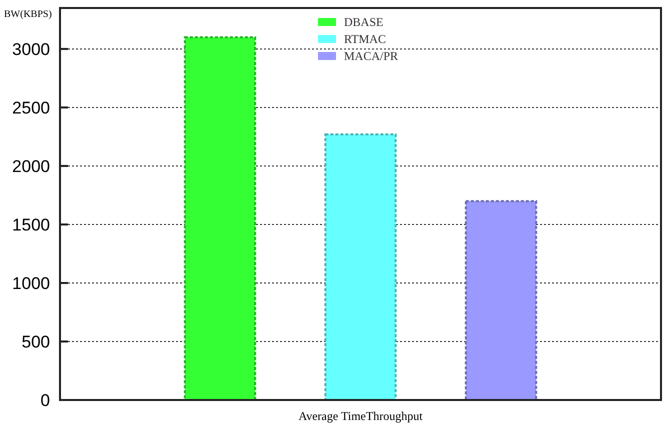 This screenshot has height=428, width=665. What do you see at coordinates (31, 283) in the screenshot?
I see `y-tick-label: 1000` at bounding box center [31, 283].